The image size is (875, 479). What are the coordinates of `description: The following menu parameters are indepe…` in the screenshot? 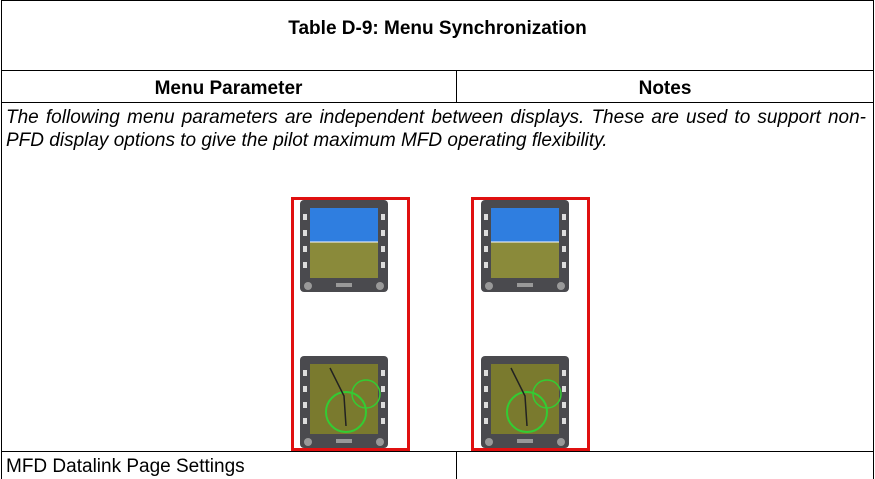 It's located at (436, 129).